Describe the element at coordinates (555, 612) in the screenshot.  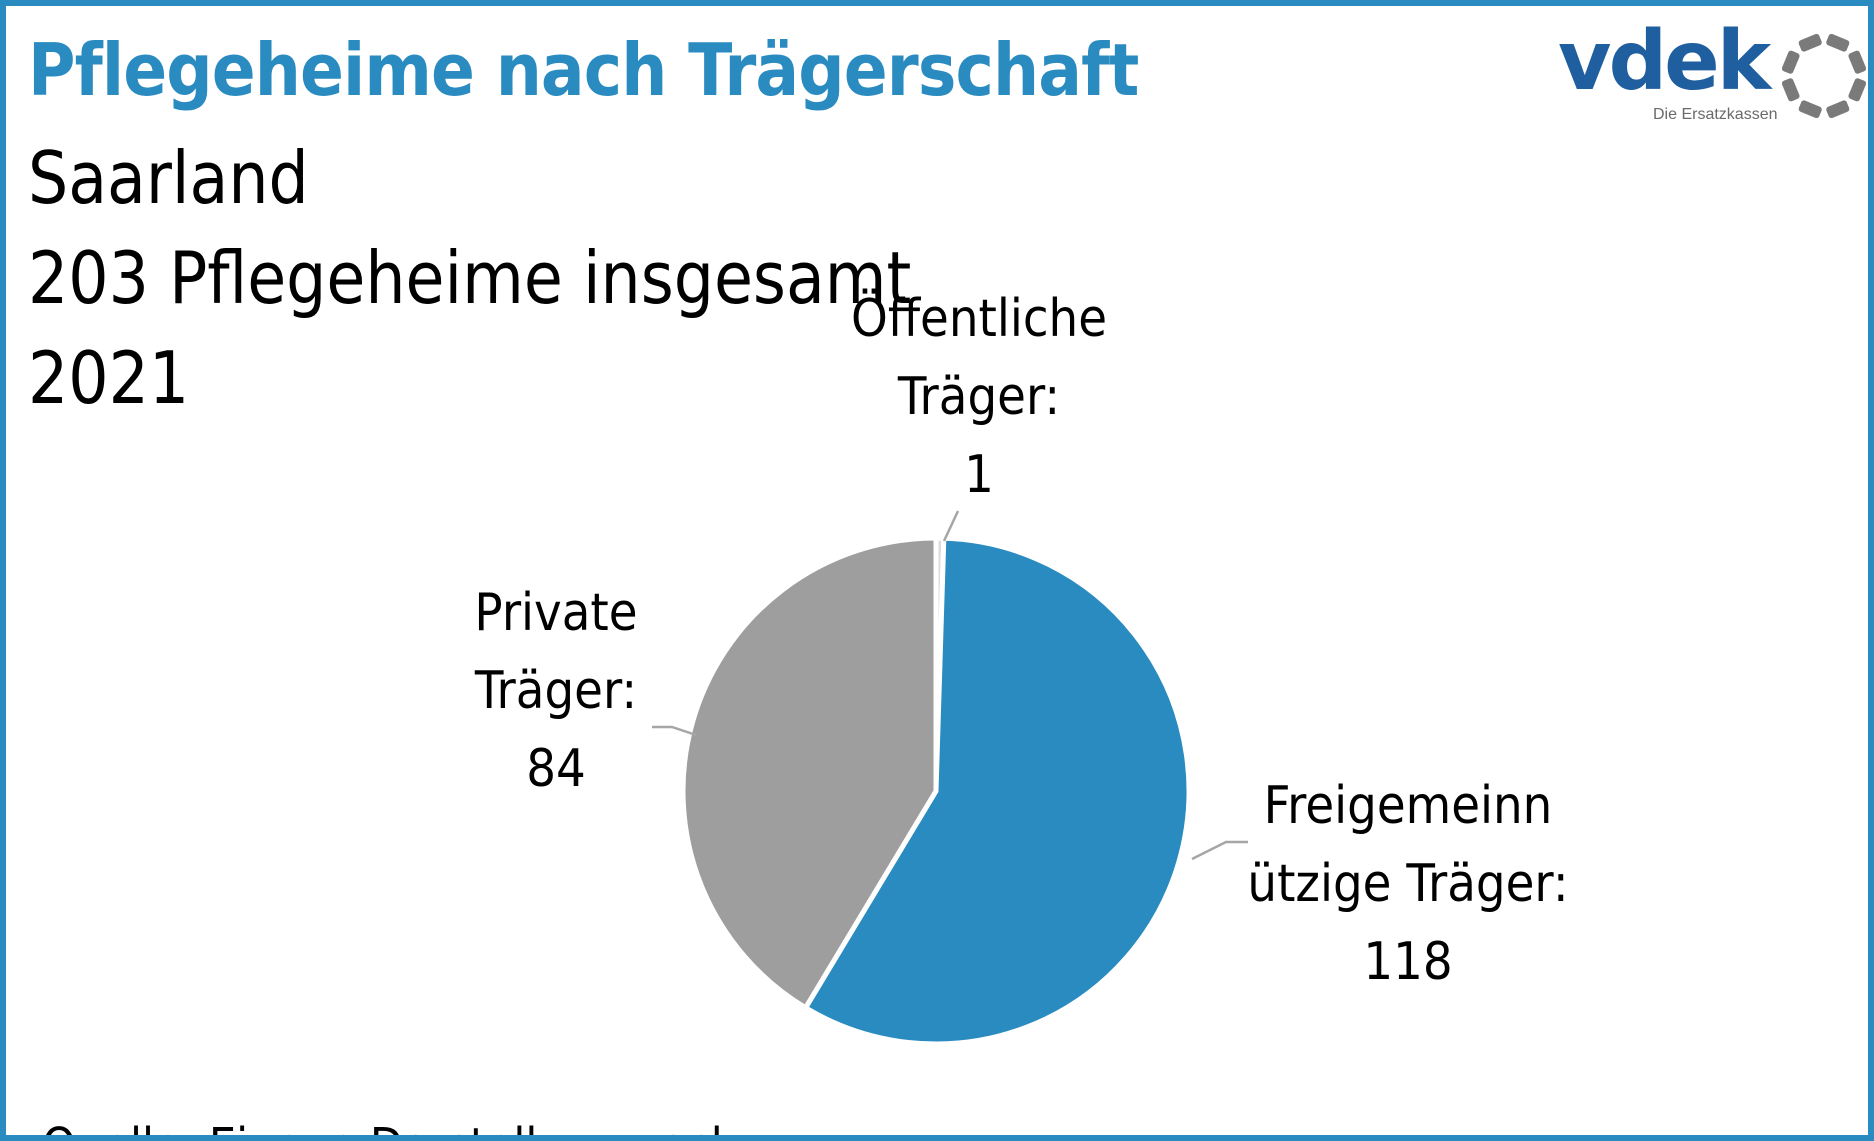
I see `slice-label-3-line-1: Private` at that location.